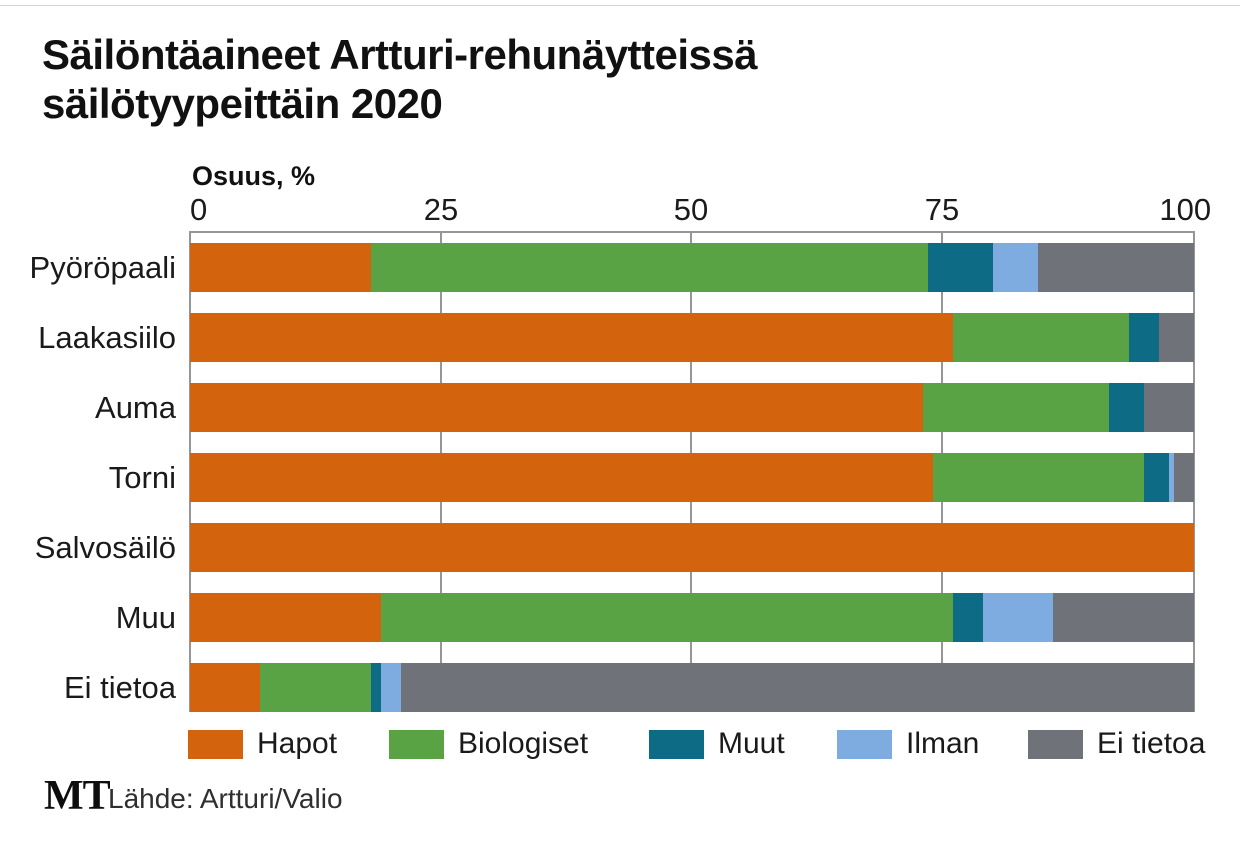 The image size is (1240, 854). I want to click on legend-item-hapot: Hapot, so click(263, 743).